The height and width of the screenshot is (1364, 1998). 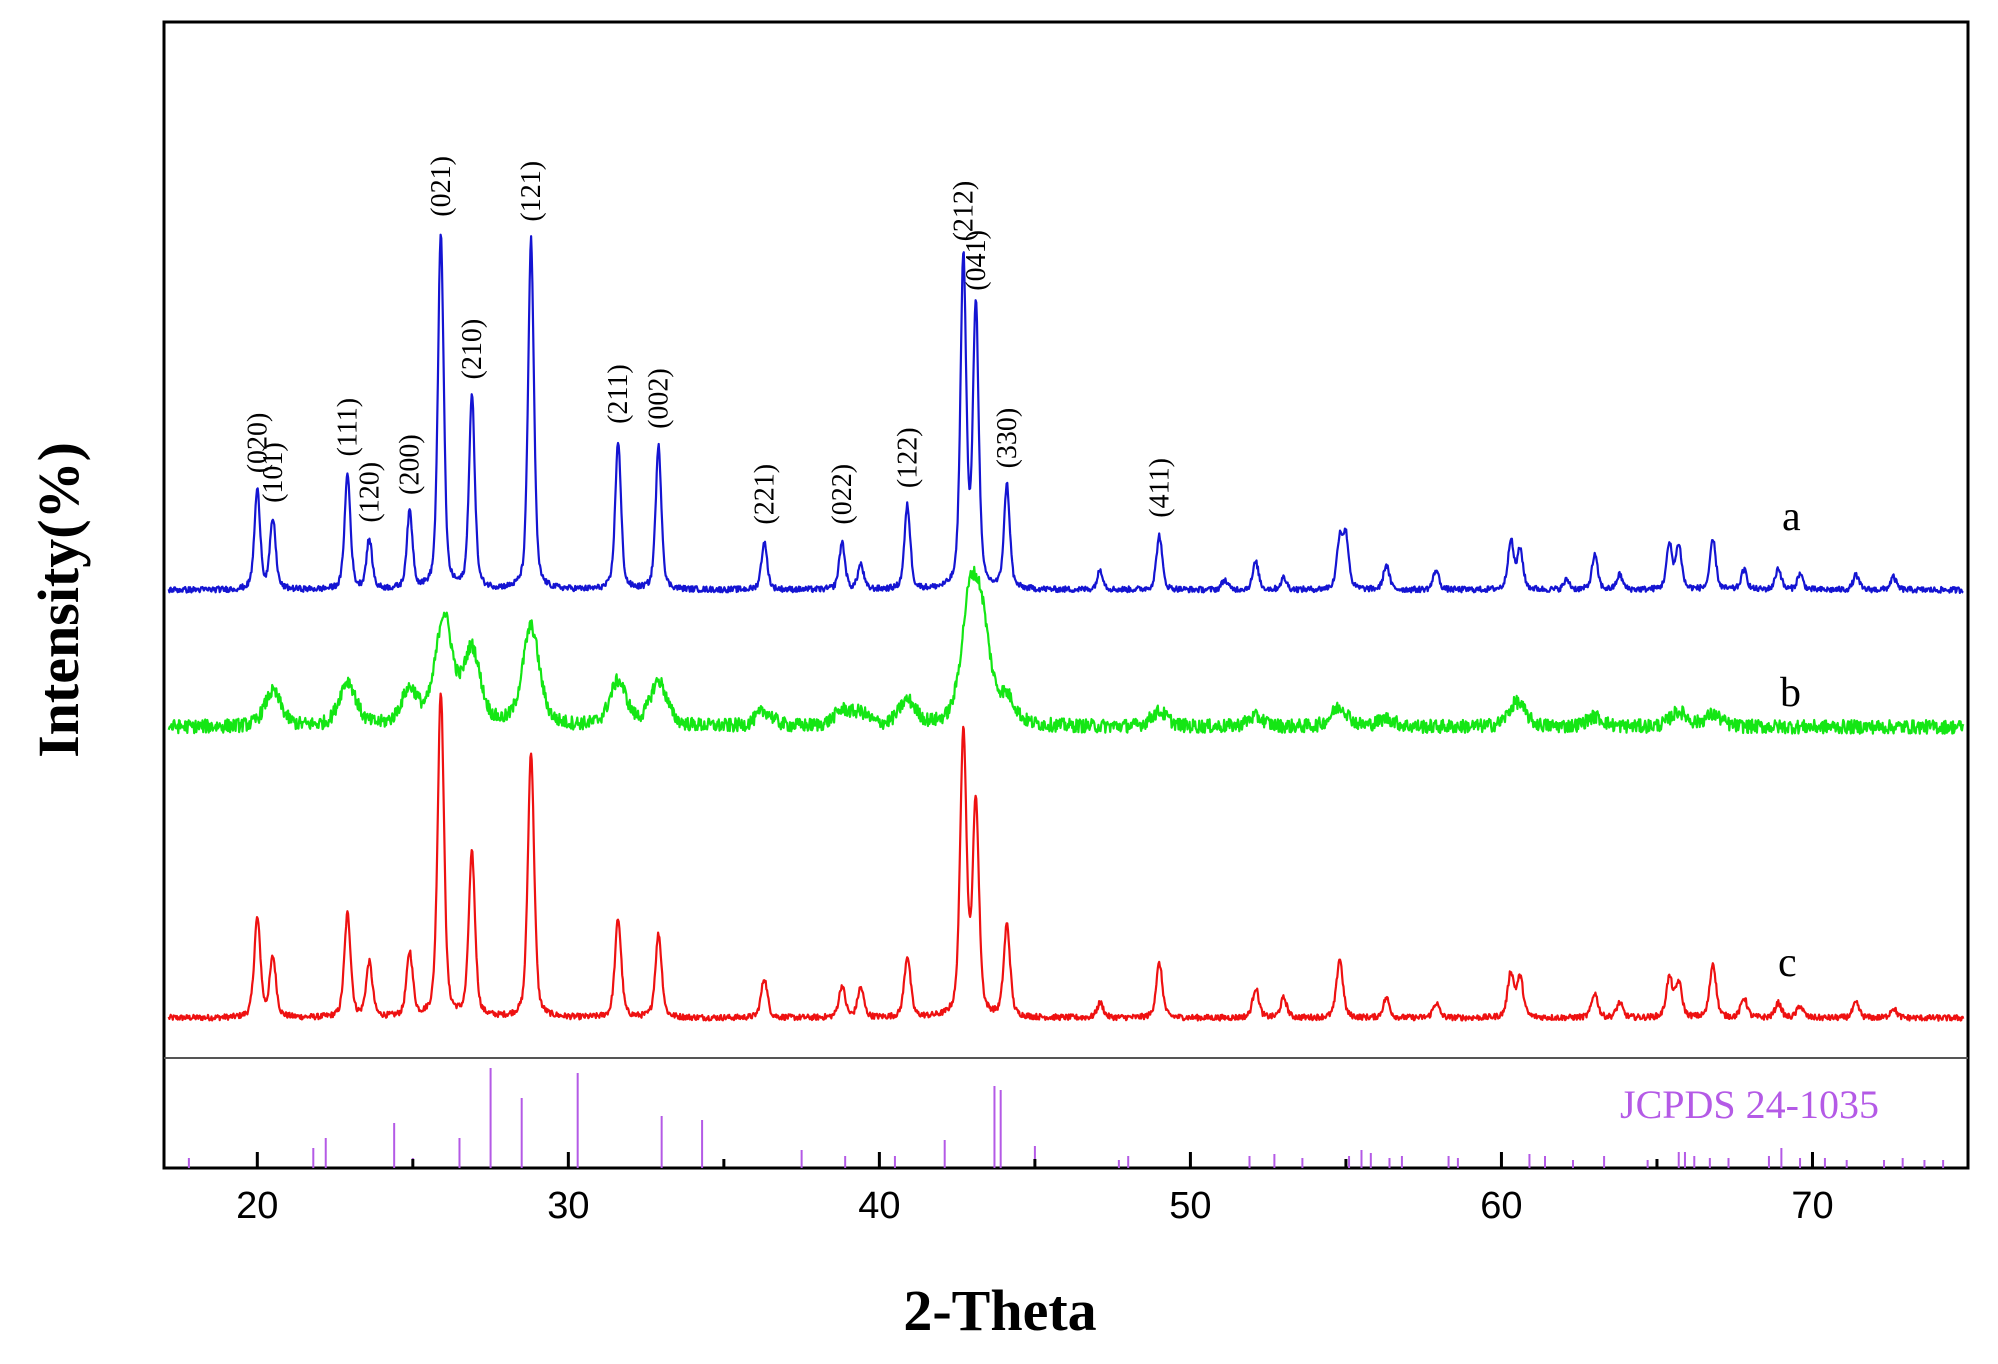 I want to click on x-axis-tick-labels: 20 30 40 50 60 70, so click(x=1034, y=1206).